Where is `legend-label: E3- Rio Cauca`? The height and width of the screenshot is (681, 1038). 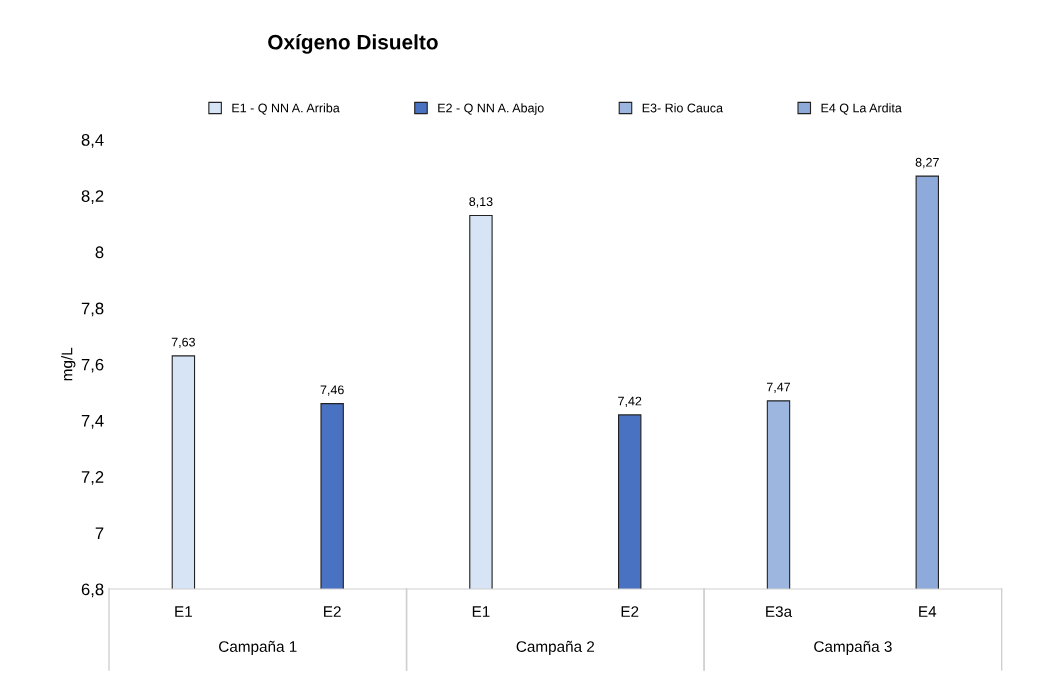 legend-label: E3- Rio Cauca is located at coordinates (683, 108).